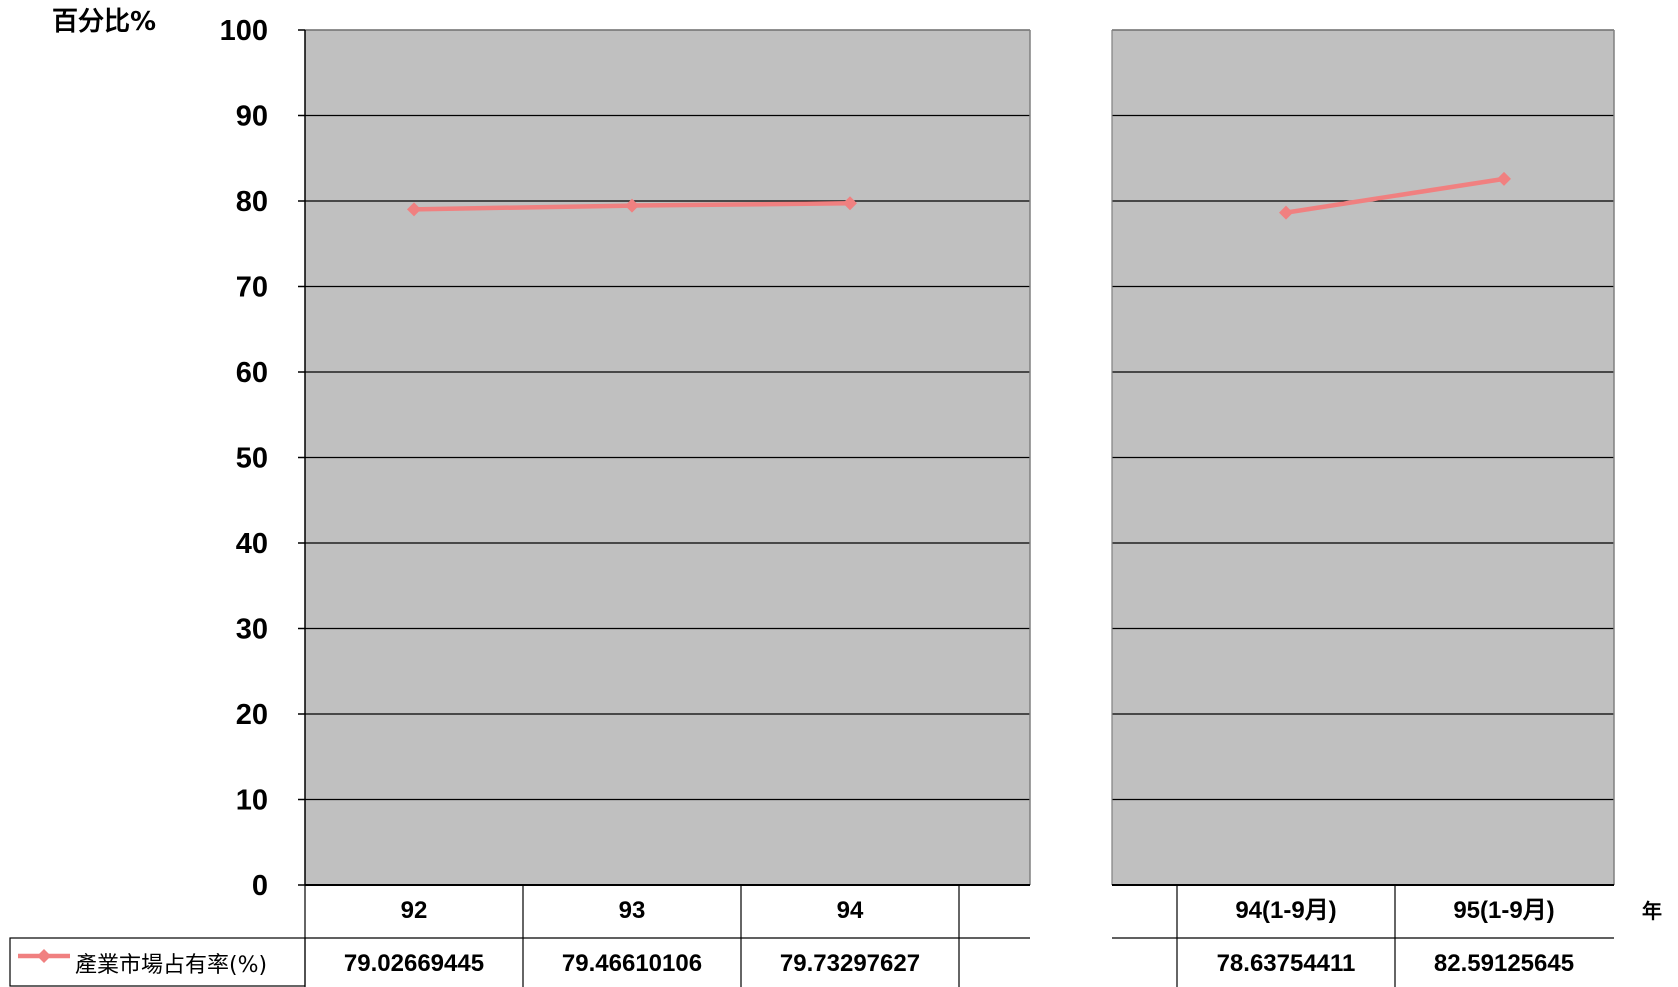 The height and width of the screenshot is (987, 1678). I want to click on y-tick-label-50: 50, so click(252, 459).